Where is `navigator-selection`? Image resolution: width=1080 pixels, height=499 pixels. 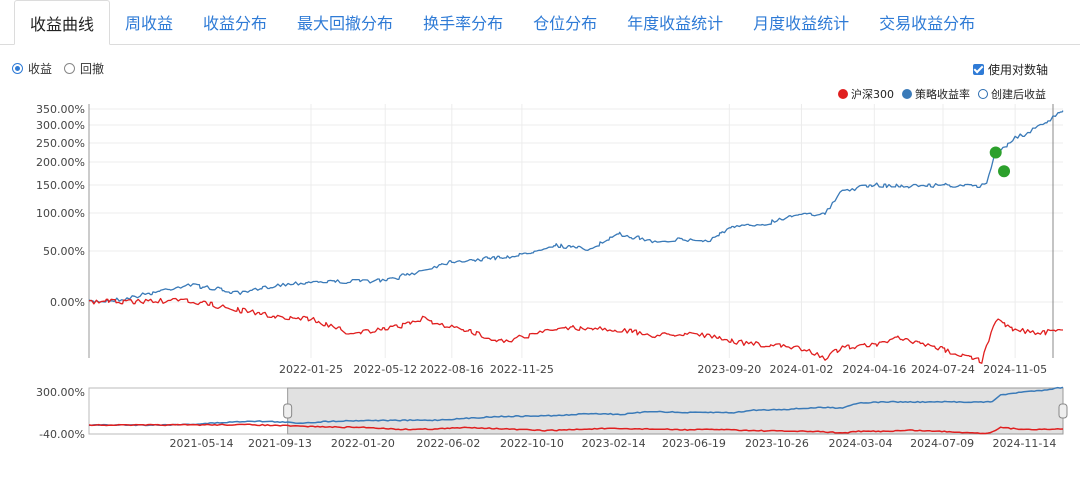 navigator-selection is located at coordinates (675, 411).